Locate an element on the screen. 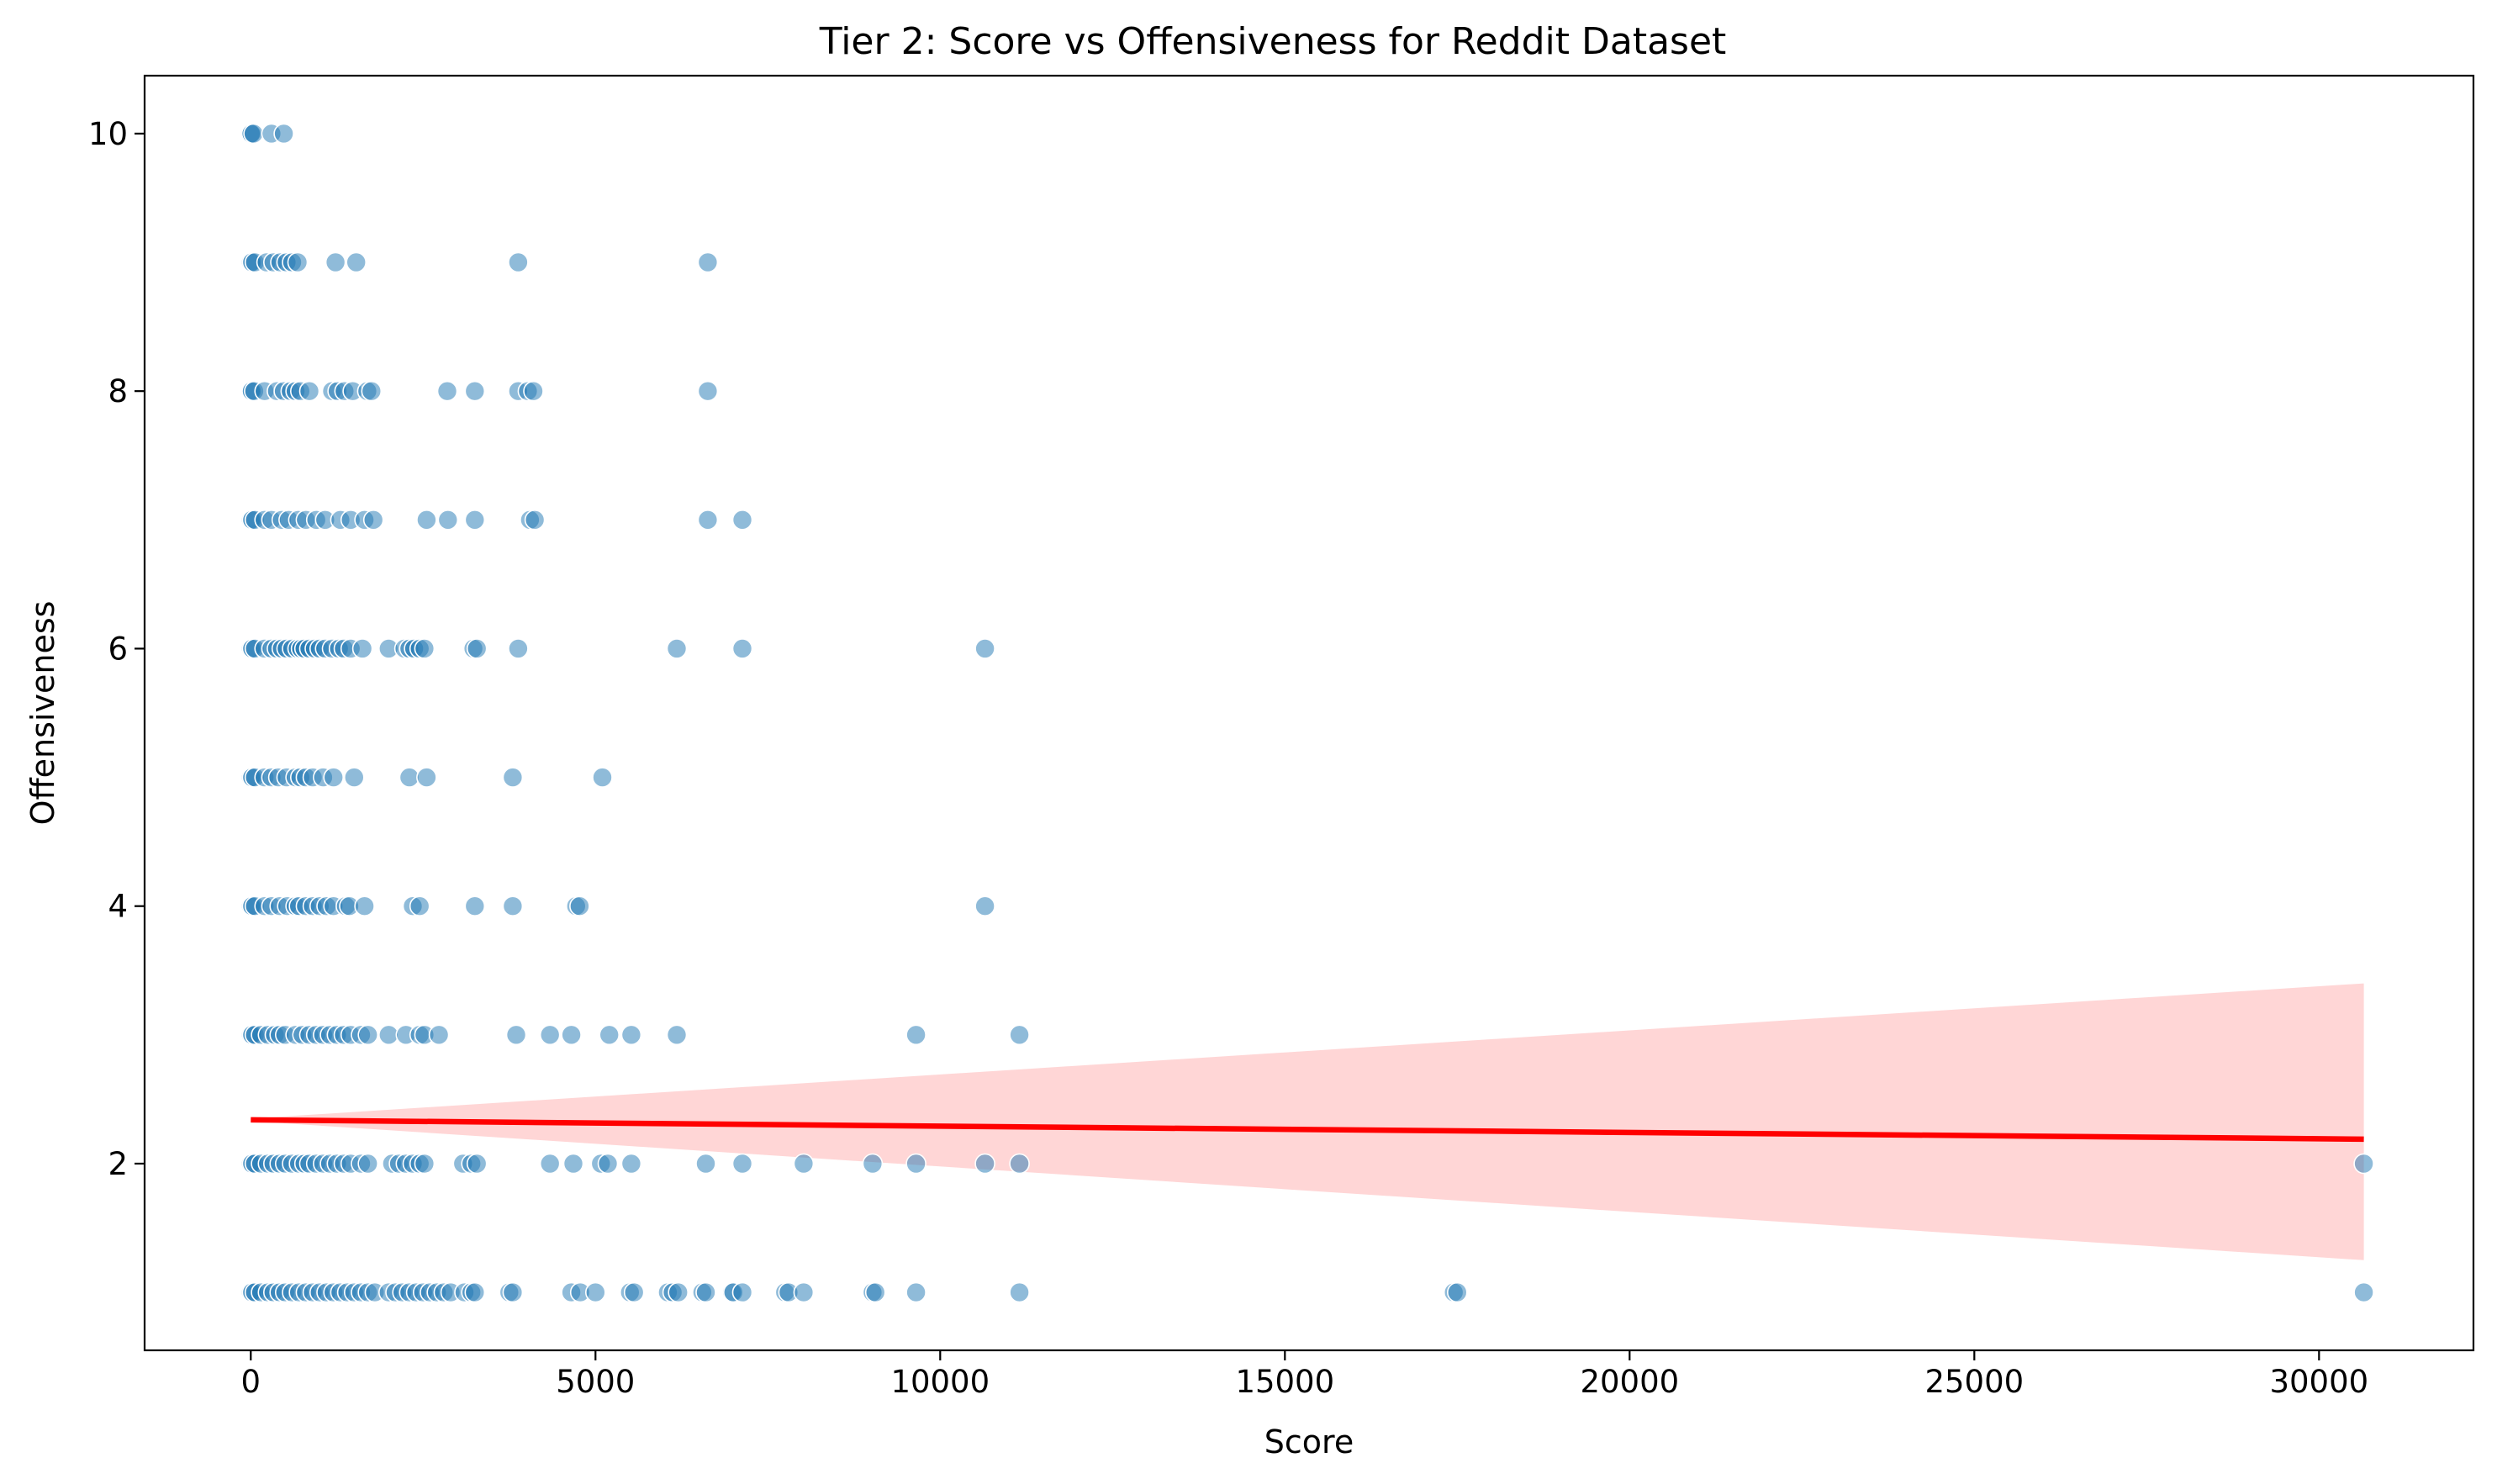 The width and height of the screenshot is (2497, 1484). y-tick-label: 6 is located at coordinates (118, 649).